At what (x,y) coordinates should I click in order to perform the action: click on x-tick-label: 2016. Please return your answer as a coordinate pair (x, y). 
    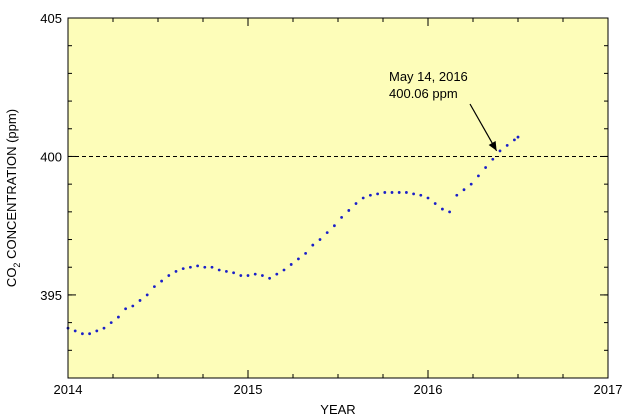
    Looking at the image, I should click on (428, 389).